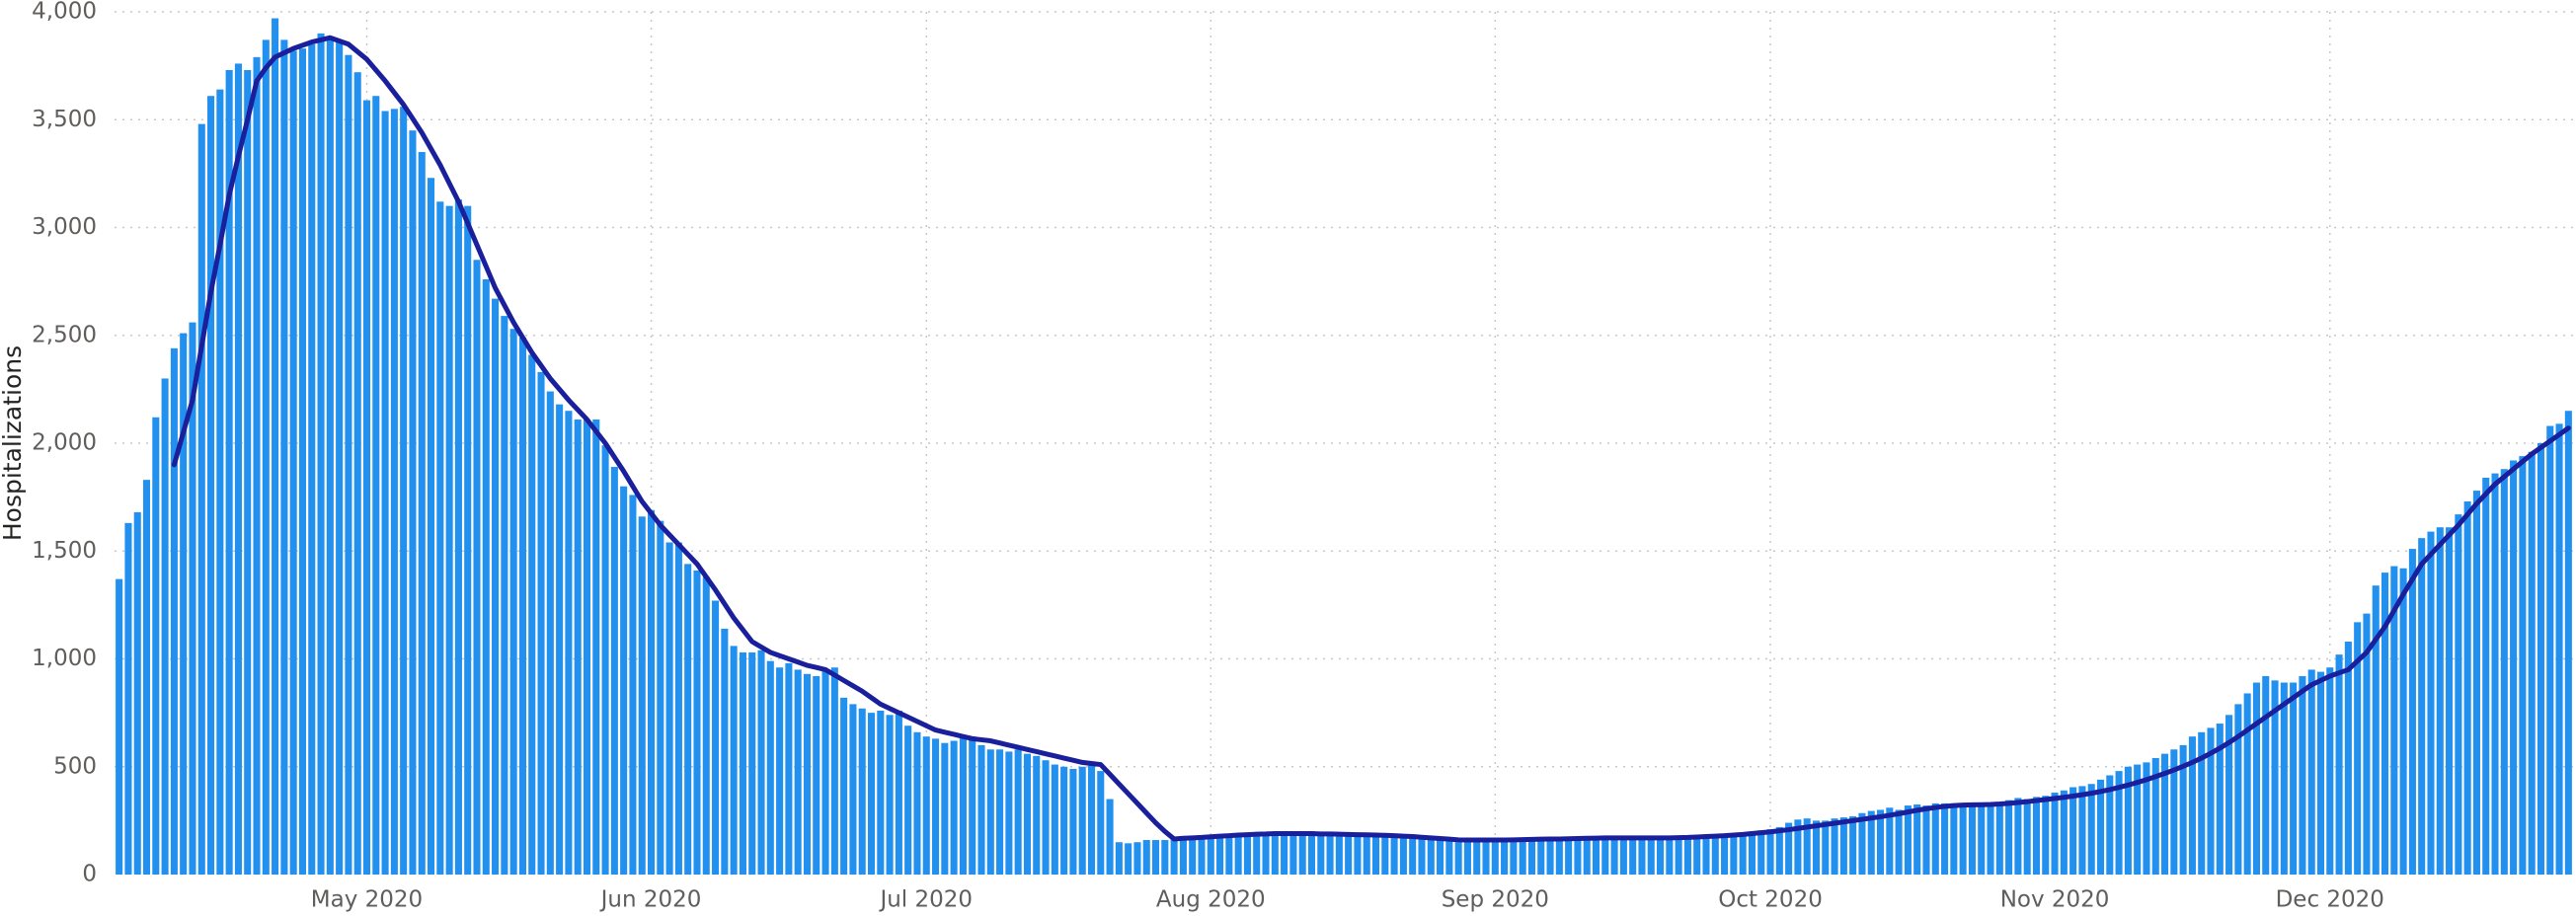  I want to click on x-tick-label: Oct 2020, so click(1770, 900).